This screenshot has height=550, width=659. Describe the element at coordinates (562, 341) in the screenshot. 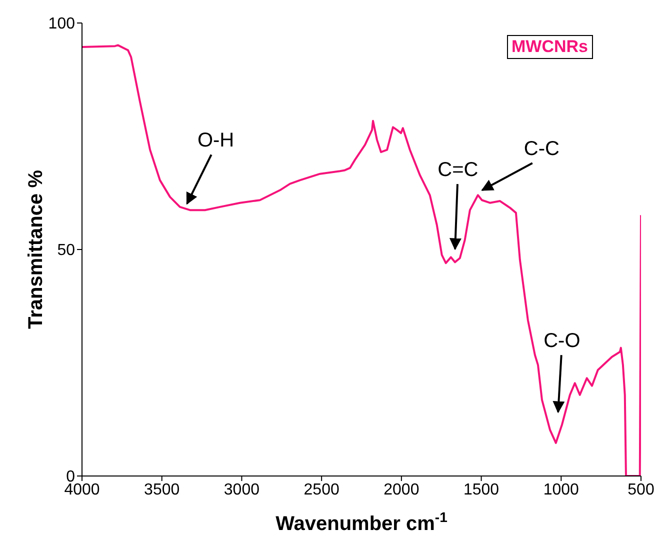

I see `annotation: C-O` at that location.